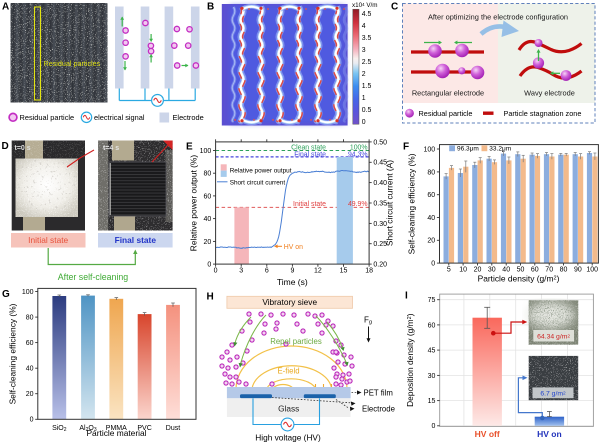 The height and width of the screenshot is (443, 600). Describe the element at coordinates (5, 146) in the screenshot. I see `svg-text: D` at that location.